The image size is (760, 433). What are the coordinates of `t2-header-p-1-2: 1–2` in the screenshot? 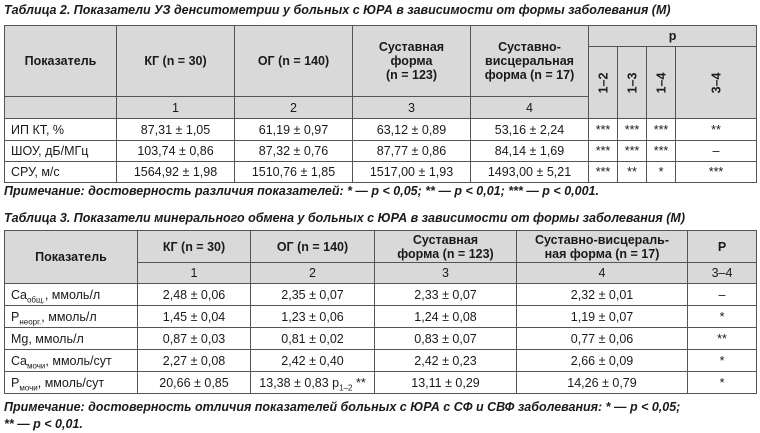 It's located at (603, 82).